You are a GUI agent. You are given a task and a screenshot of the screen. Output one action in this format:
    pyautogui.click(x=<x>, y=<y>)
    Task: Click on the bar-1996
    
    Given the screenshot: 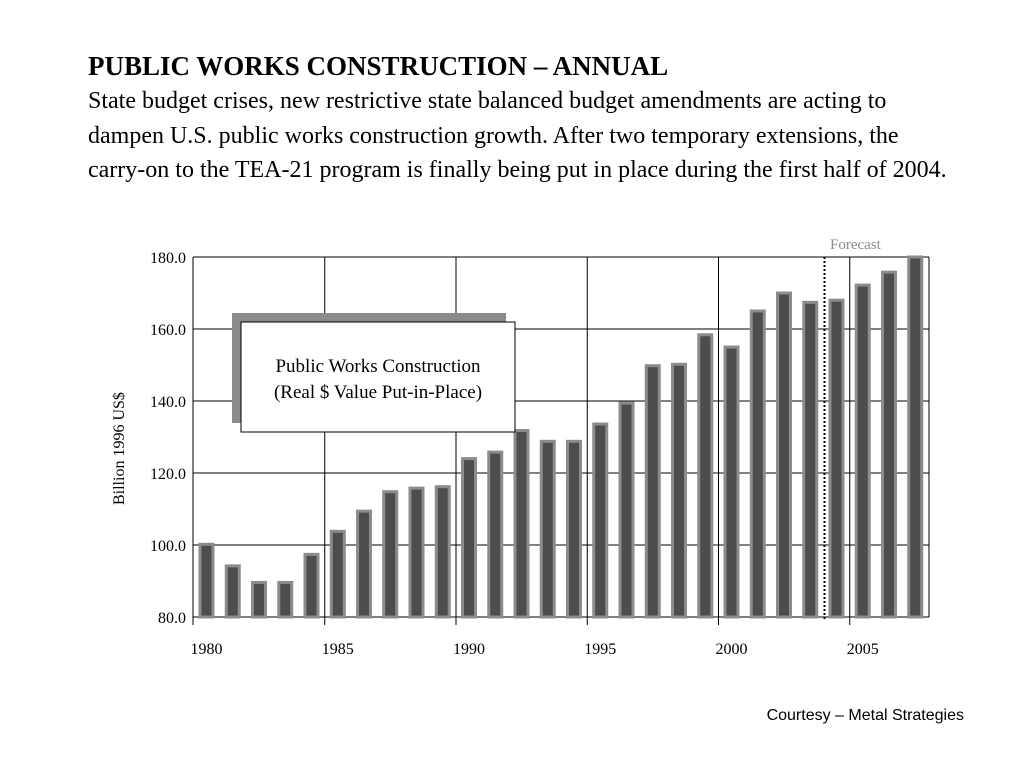 What is the action you would take?
    pyautogui.click(x=626, y=510)
    